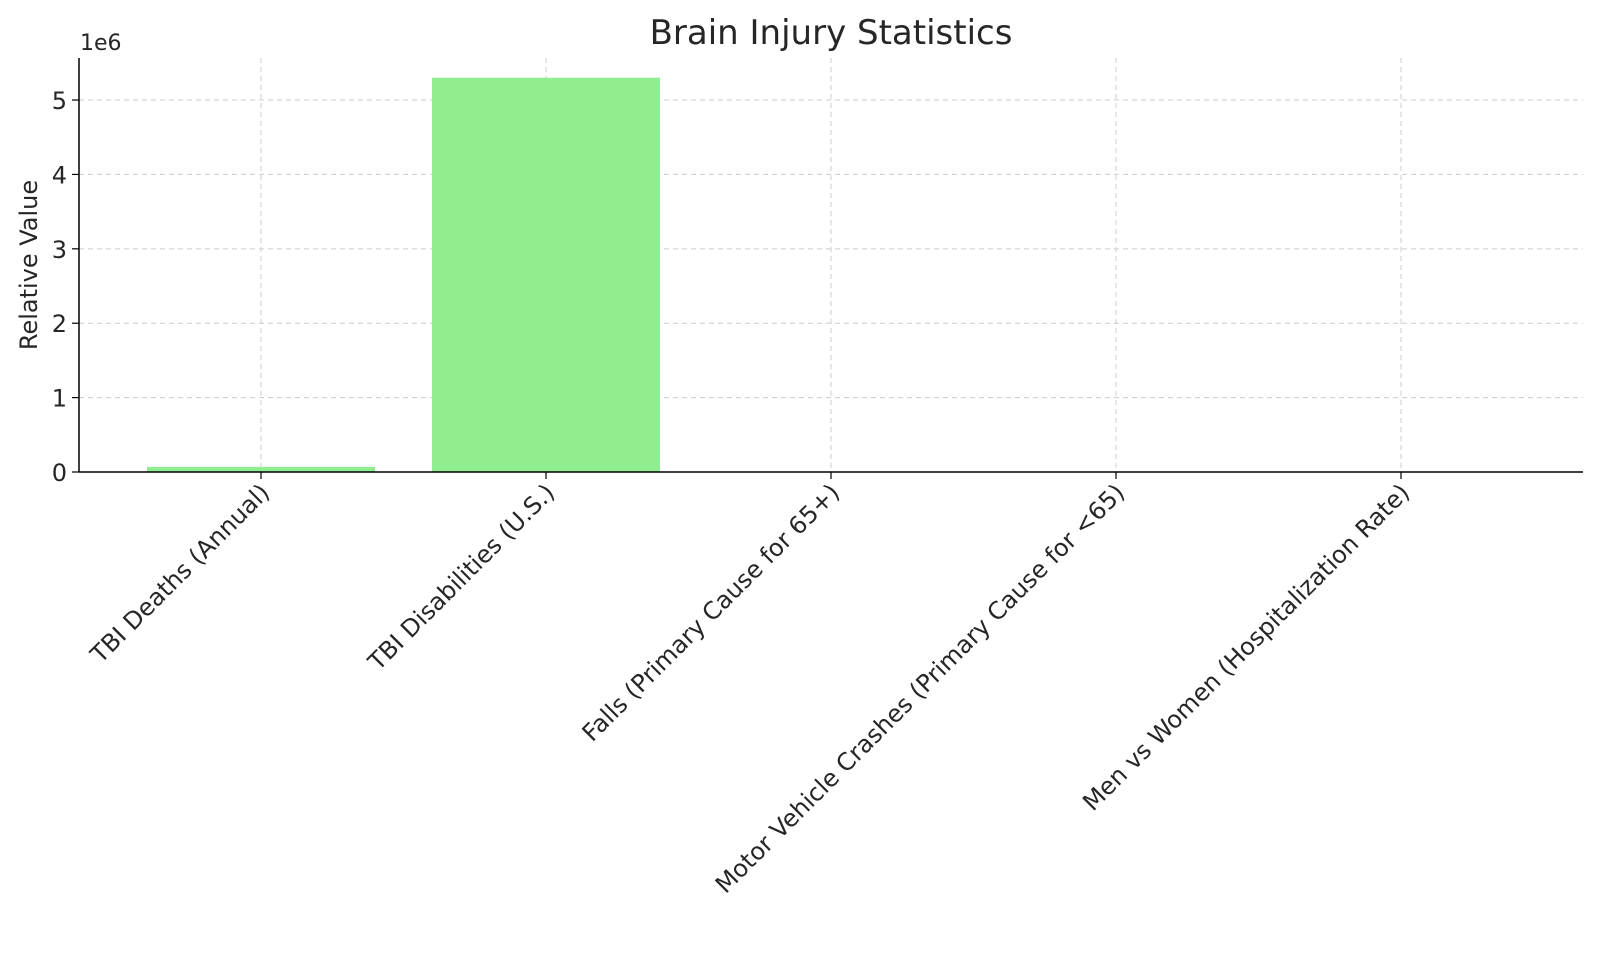  I want to click on y-axis-label: Relative Value, so click(29, 265).